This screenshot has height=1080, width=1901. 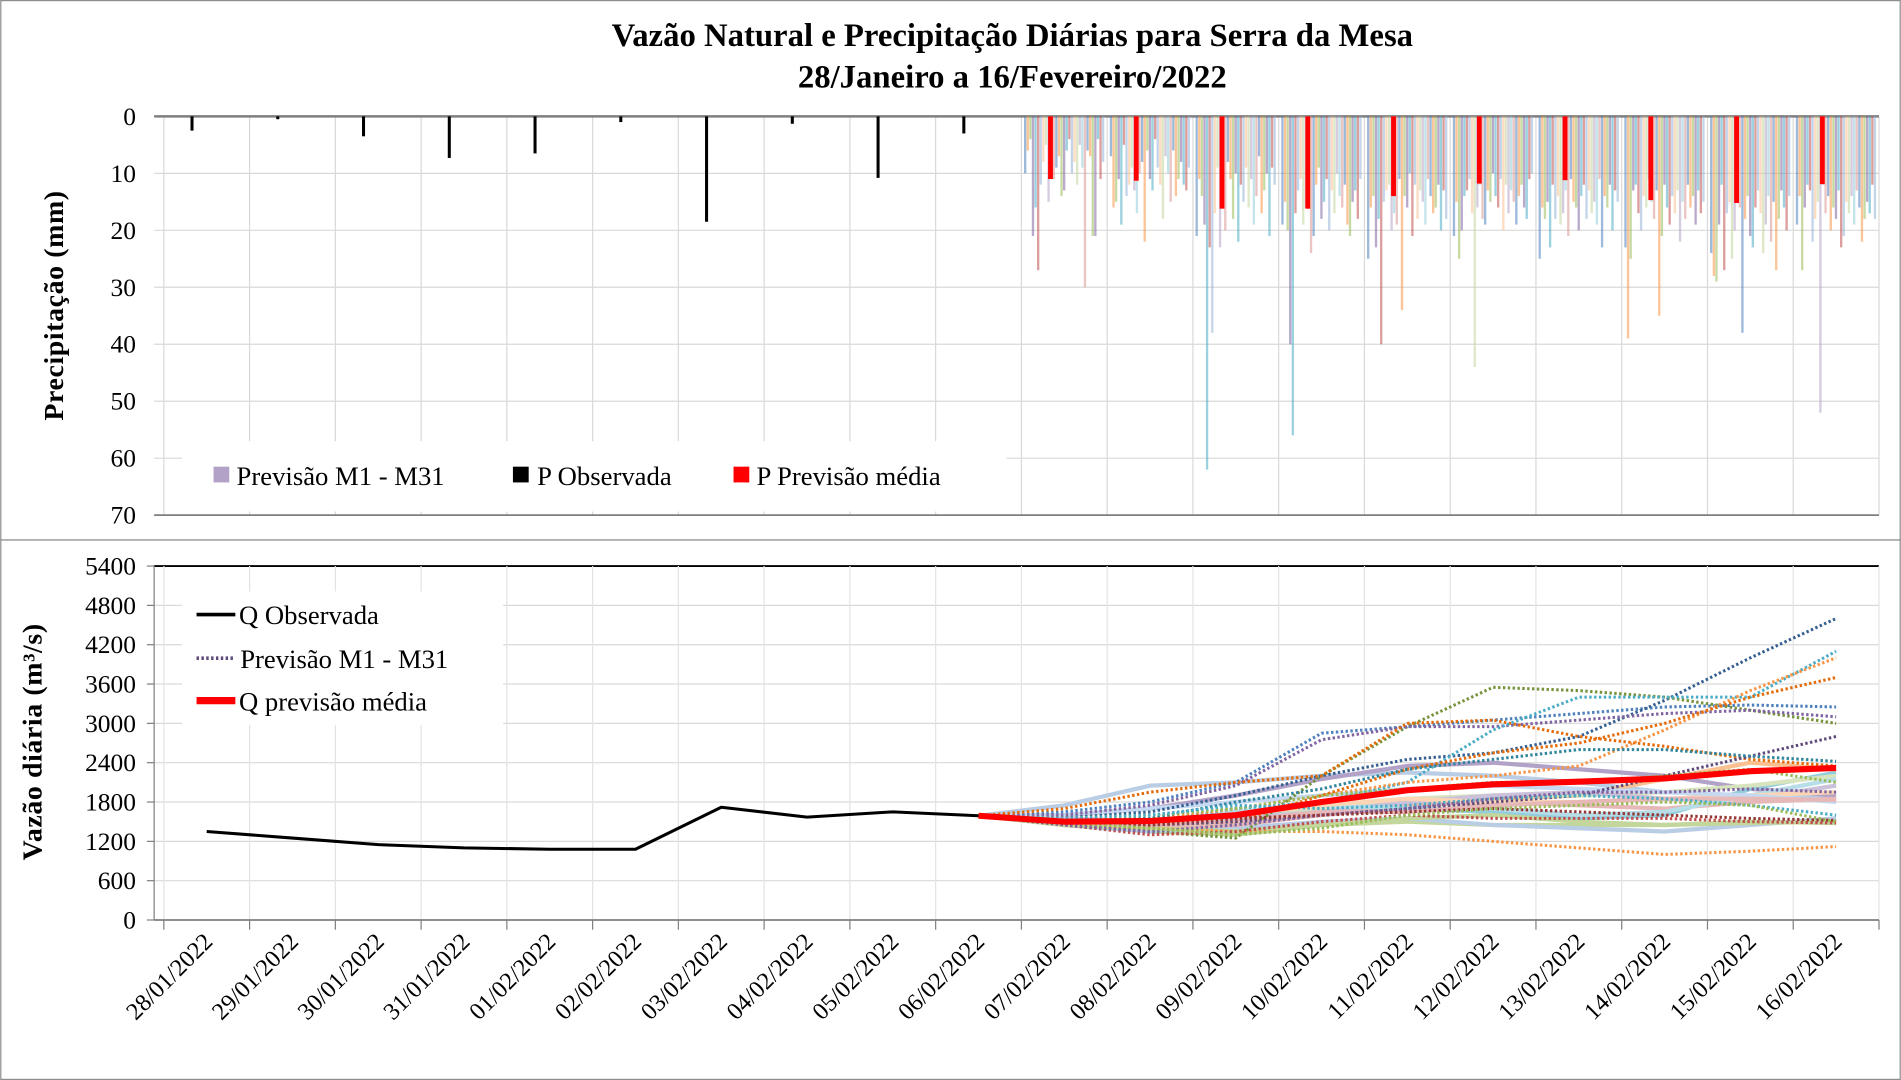 What do you see at coordinates (221, 474) in the screenshot?
I see `legend-swatch-members` at bounding box center [221, 474].